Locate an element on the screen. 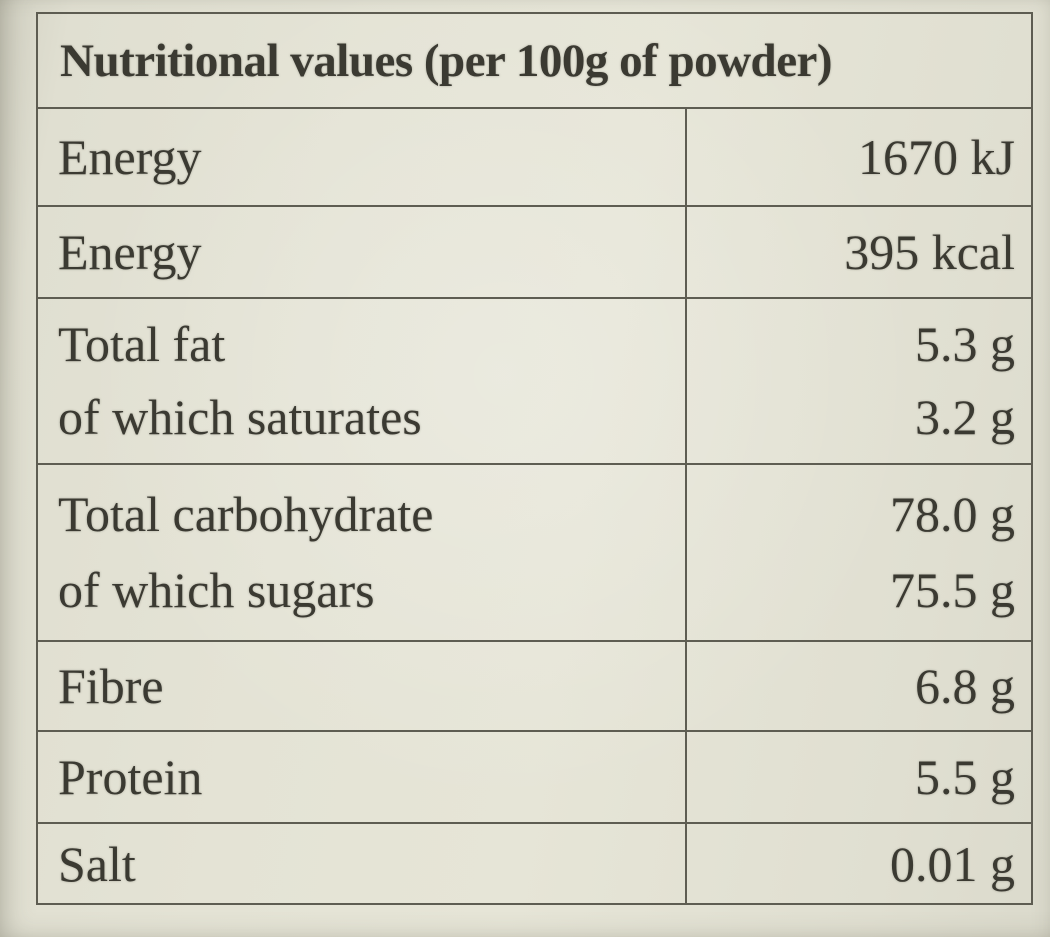 The height and width of the screenshot is (937, 1050). nutrient-value: 0.01 g is located at coordinates (952, 864).